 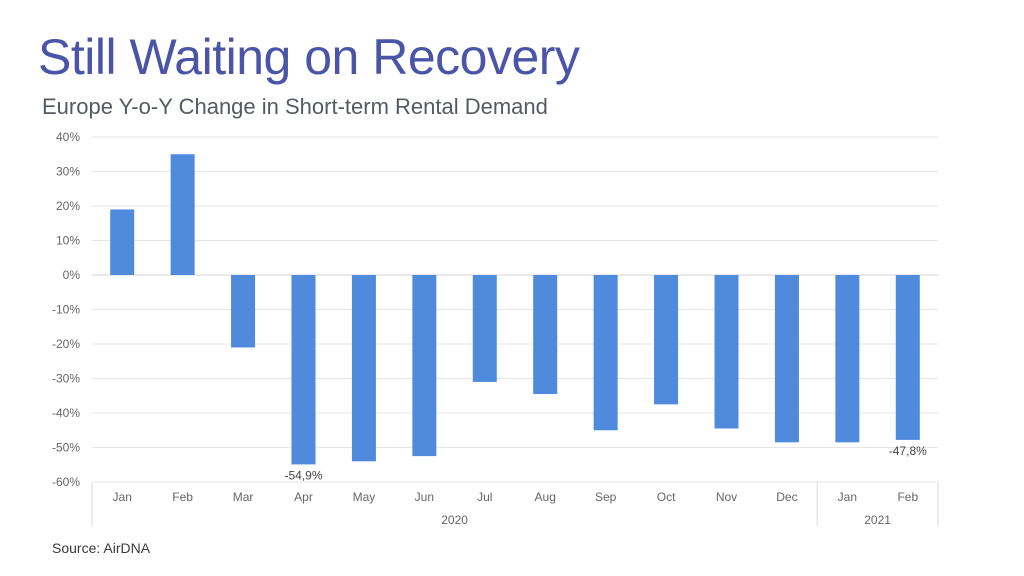 I want to click on x-tick-label: Aug, so click(x=545, y=497).